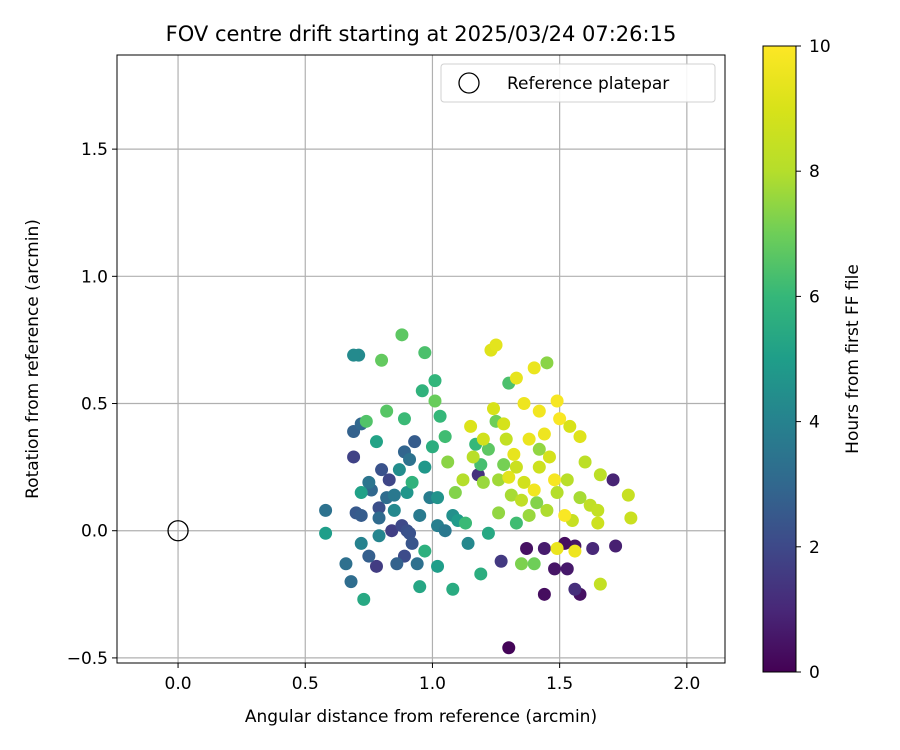  What do you see at coordinates (94, 277) in the screenshot?
I see `y-tick-label: 1.0` at bounding box center [94, 277].